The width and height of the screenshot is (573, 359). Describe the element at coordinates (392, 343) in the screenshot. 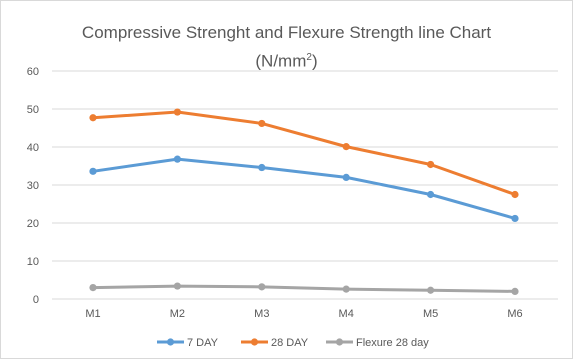

I see `legend-label: Flexure 28 day` at that location.